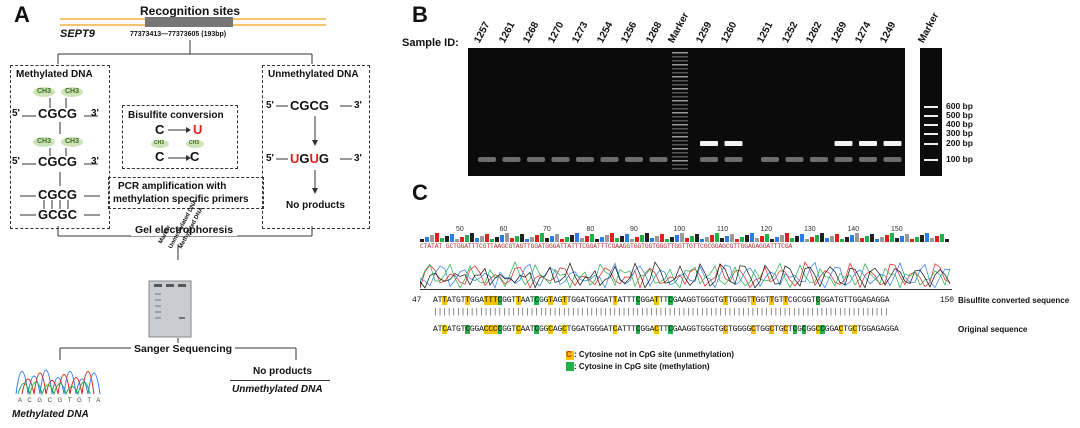 The width and height of the screenshot is (1080, 428). Describe the element at coordinates (509, 300) in the screenshot. I see `bis-base-16: G` at that location.